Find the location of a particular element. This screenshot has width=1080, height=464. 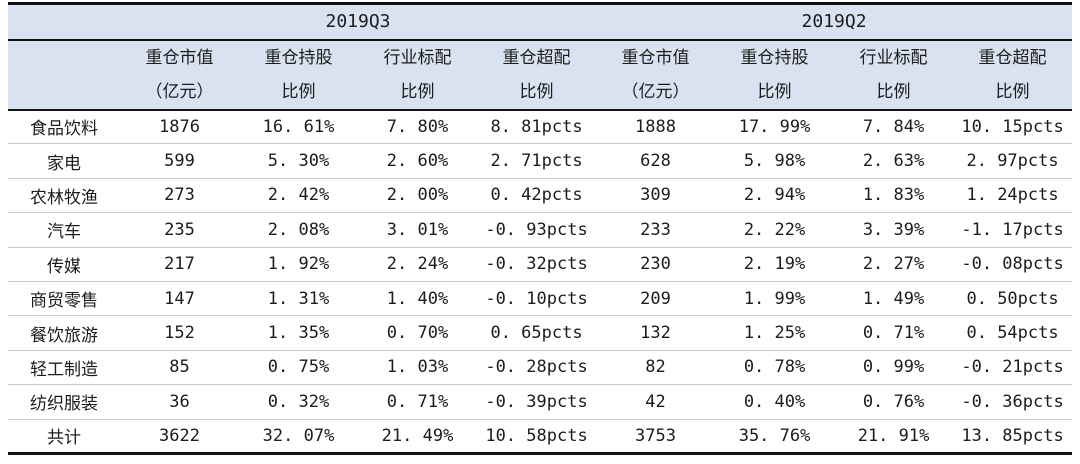

data-cell: 1. 40% is located at coordinates (417, 298).